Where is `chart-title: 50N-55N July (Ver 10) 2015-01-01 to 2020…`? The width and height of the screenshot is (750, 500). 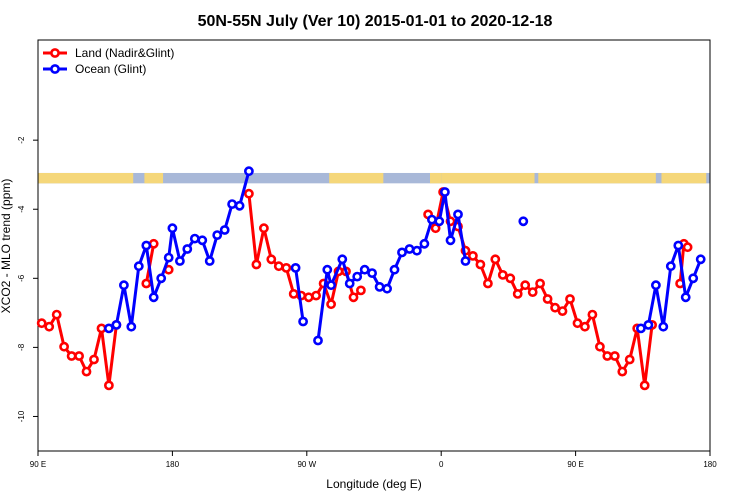 chart-title: 50N-55N July (Ver 10) 2015-01-01 to 2020… is located at coordinates (375, 21).